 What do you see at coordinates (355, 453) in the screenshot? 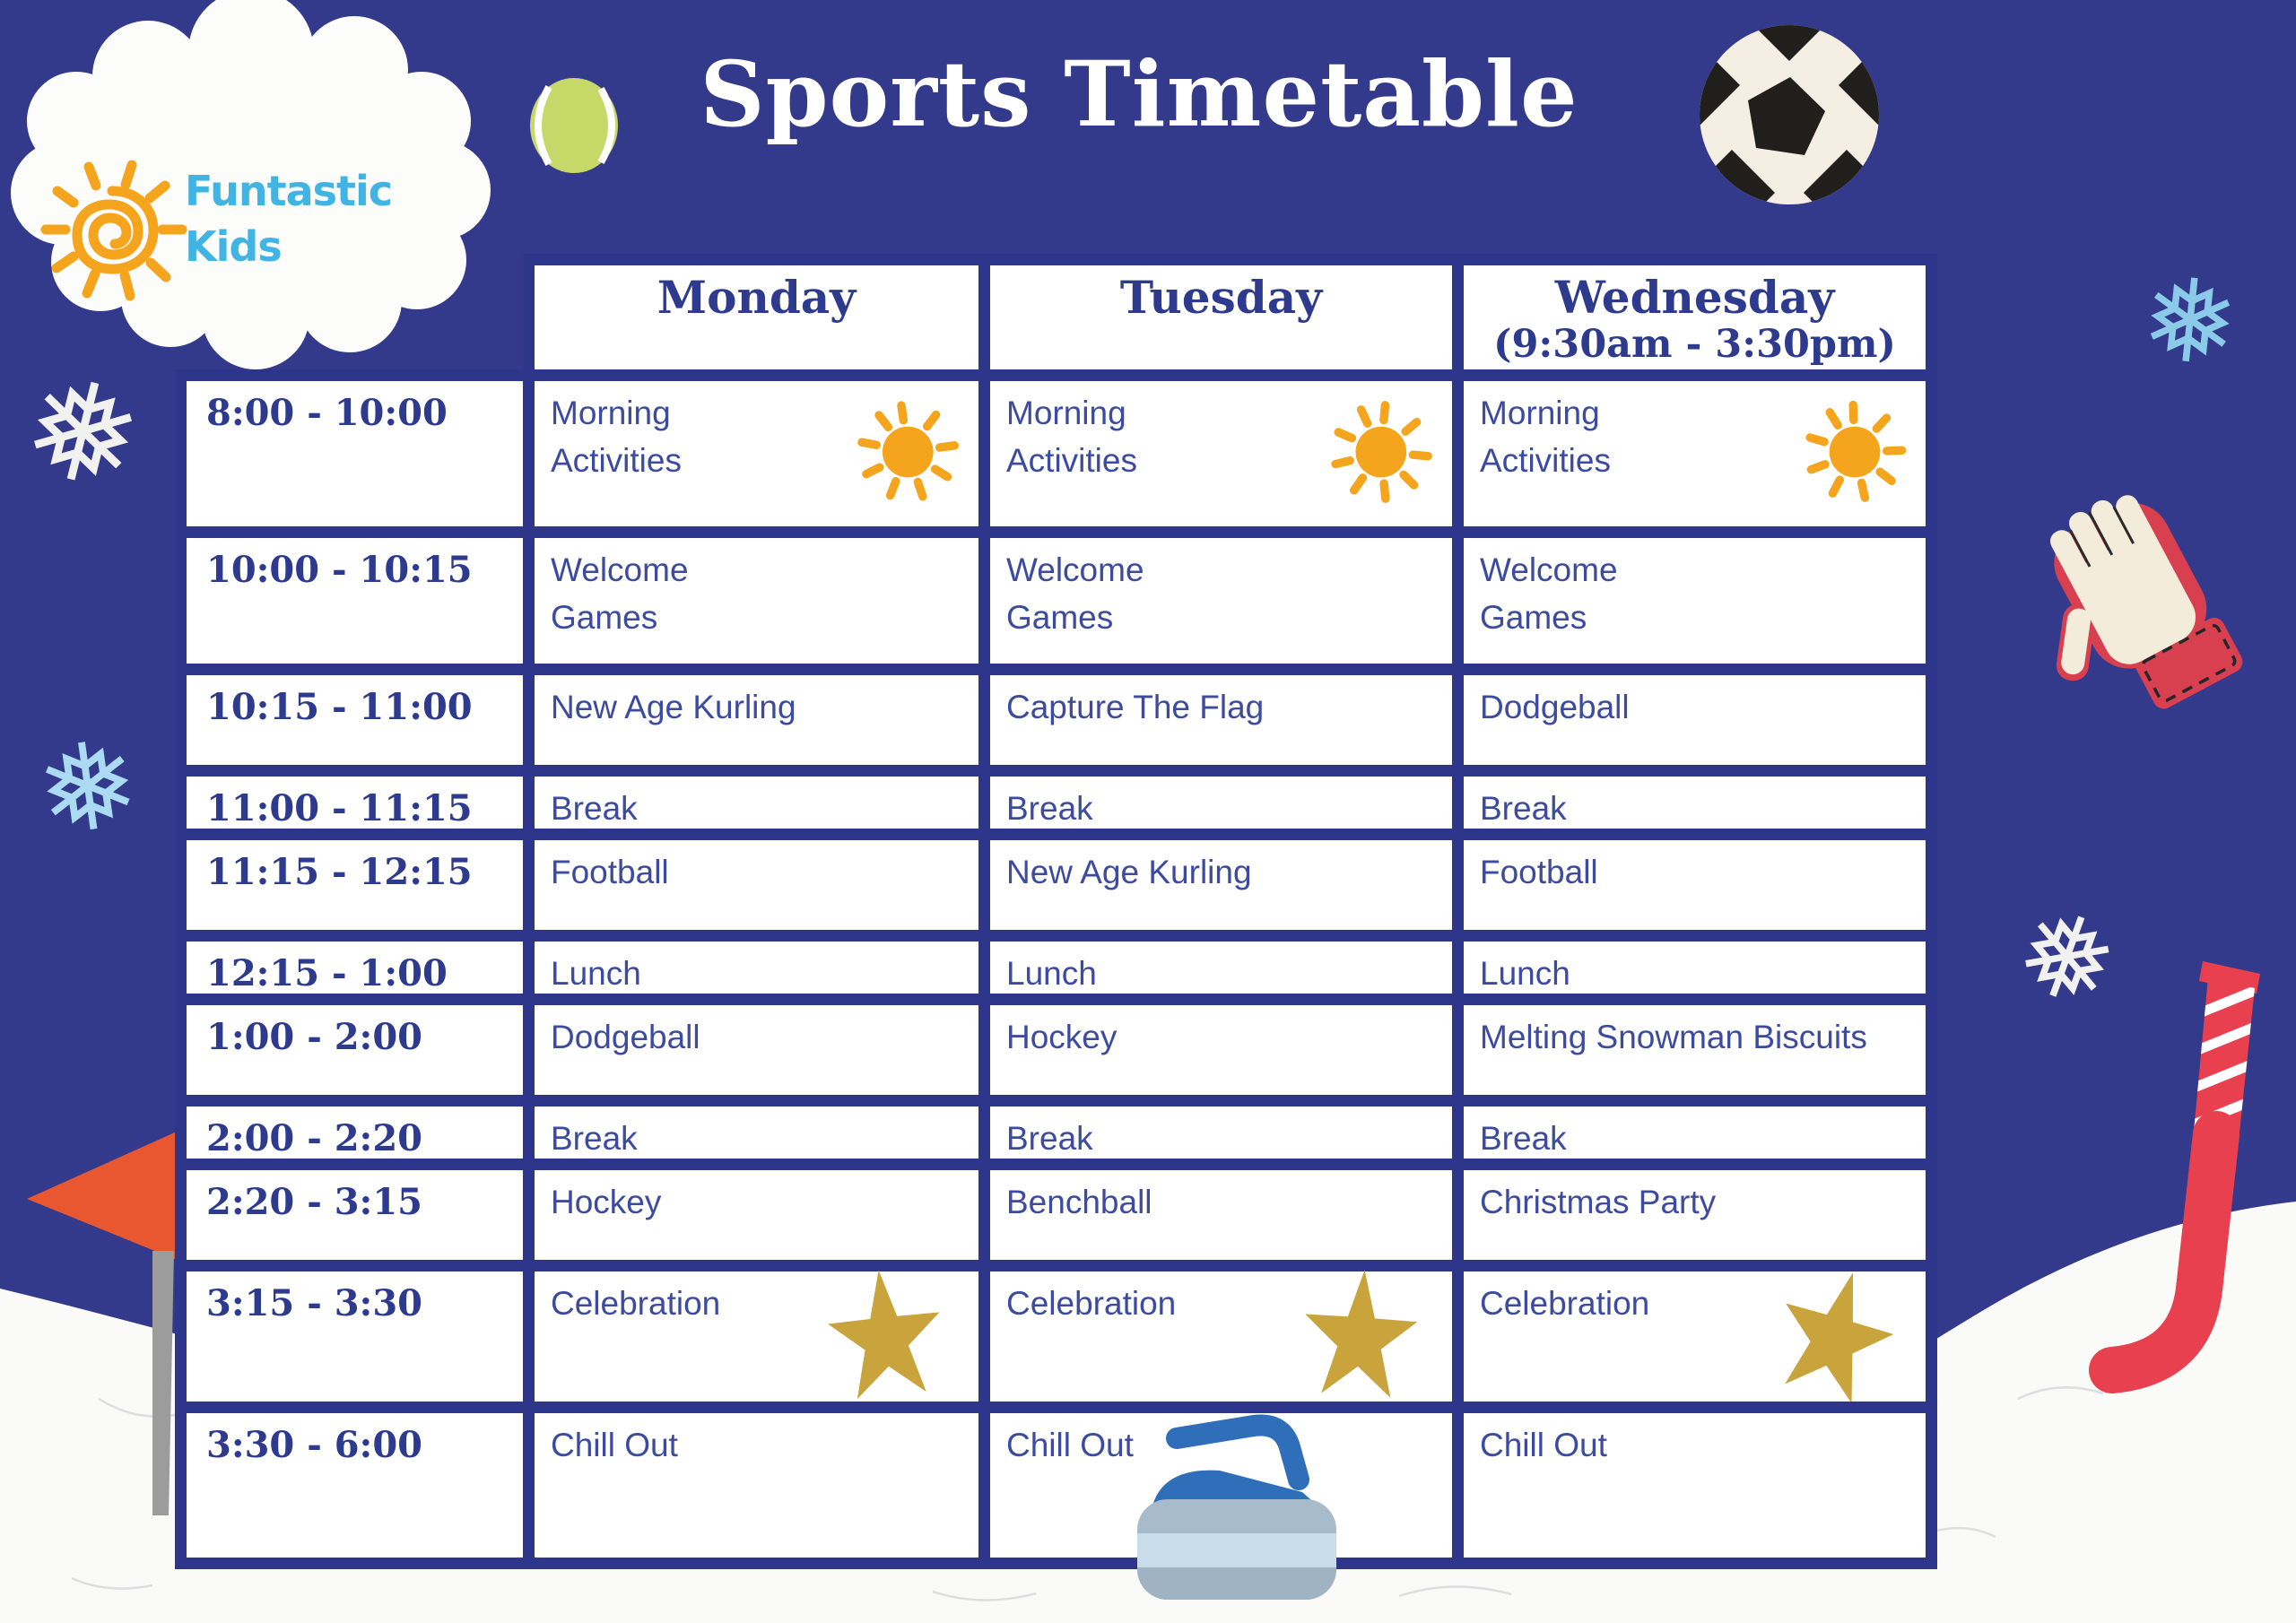
I see `time-cell: 8:00 - 10:00` at bounding box center [355, 453].